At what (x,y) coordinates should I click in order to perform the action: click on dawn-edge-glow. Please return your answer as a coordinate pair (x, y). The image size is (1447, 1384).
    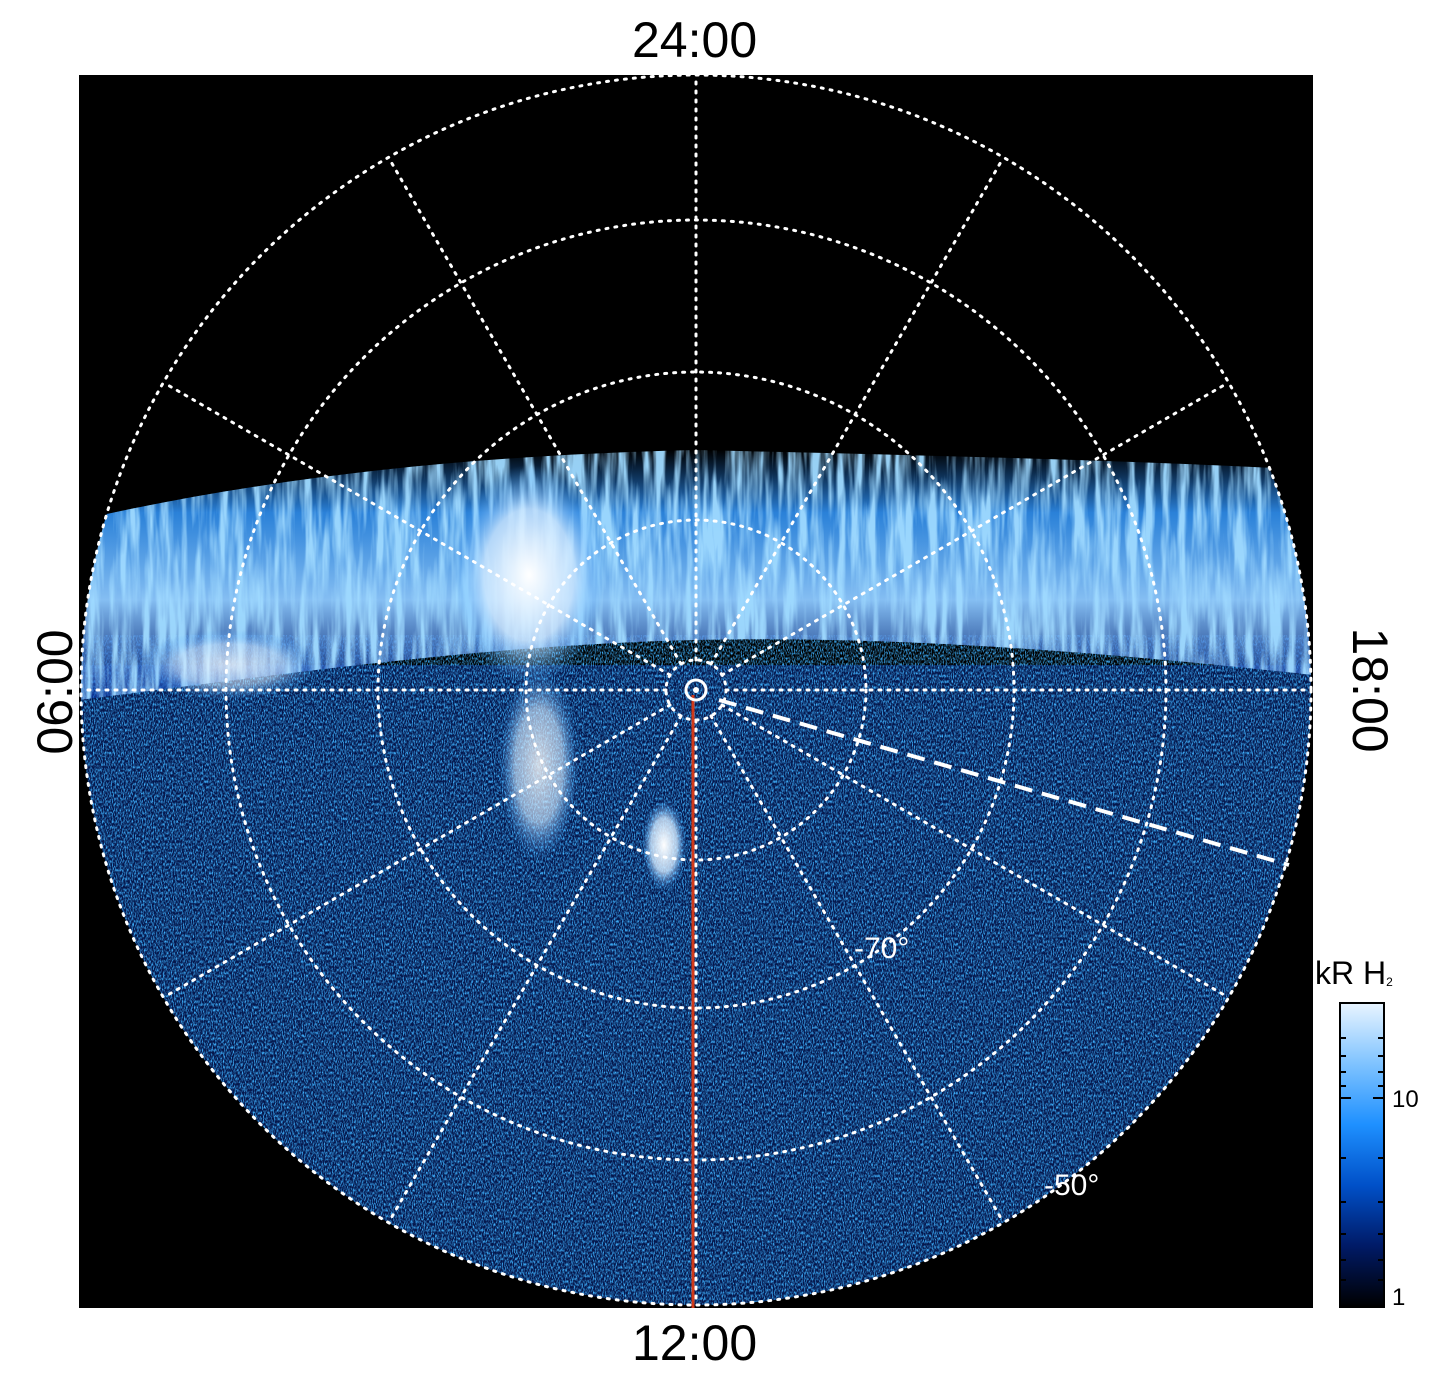
    Looking at the image, I should click on (229, 665).